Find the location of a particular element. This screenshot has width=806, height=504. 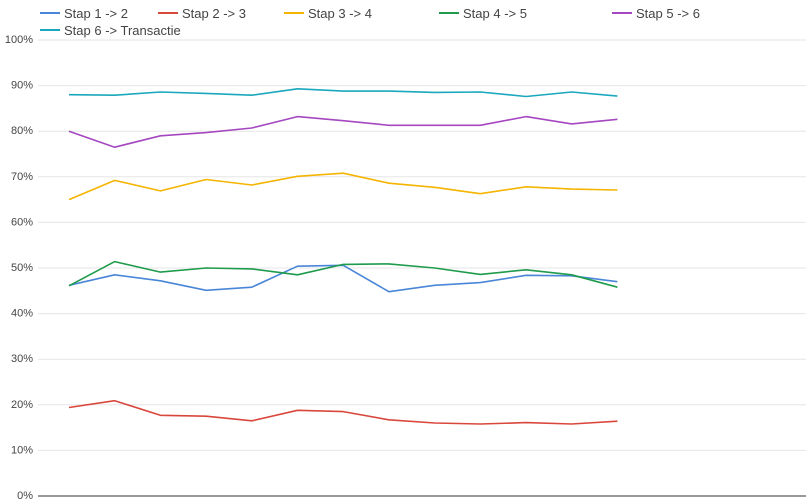

y-tick-label: 90% is located at coordinates (22, 86).